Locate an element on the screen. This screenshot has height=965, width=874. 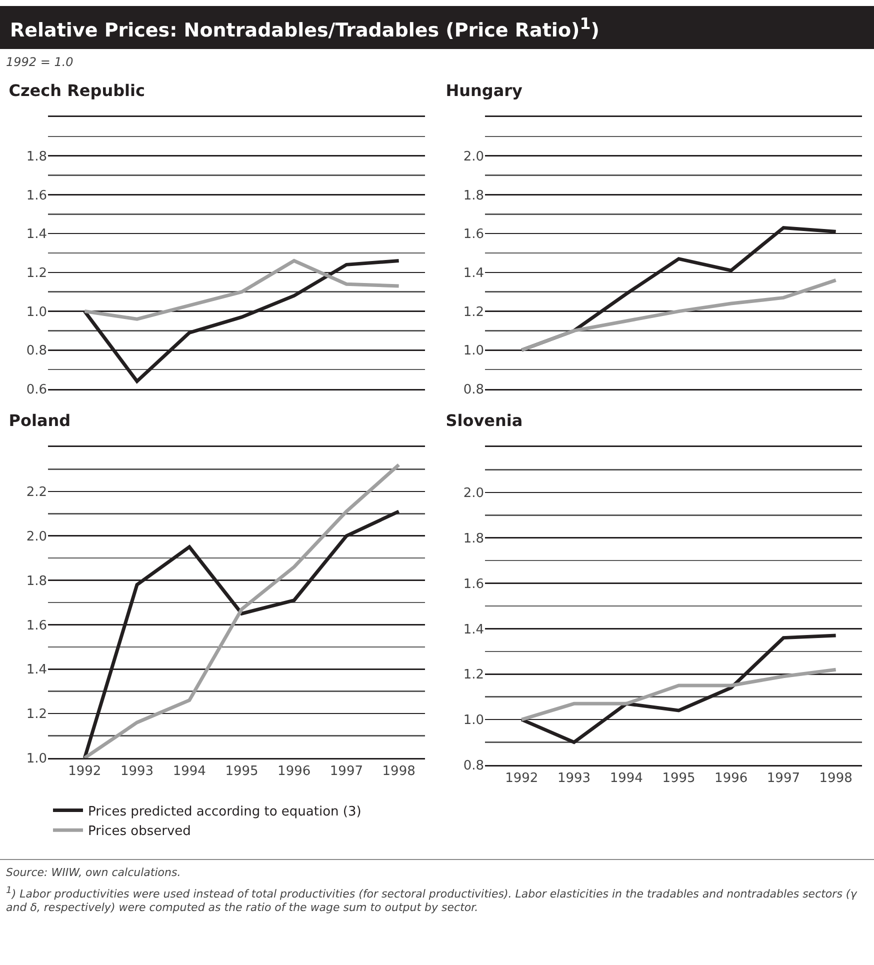
chart-title: Hungary is located at coordinates (485, 91).